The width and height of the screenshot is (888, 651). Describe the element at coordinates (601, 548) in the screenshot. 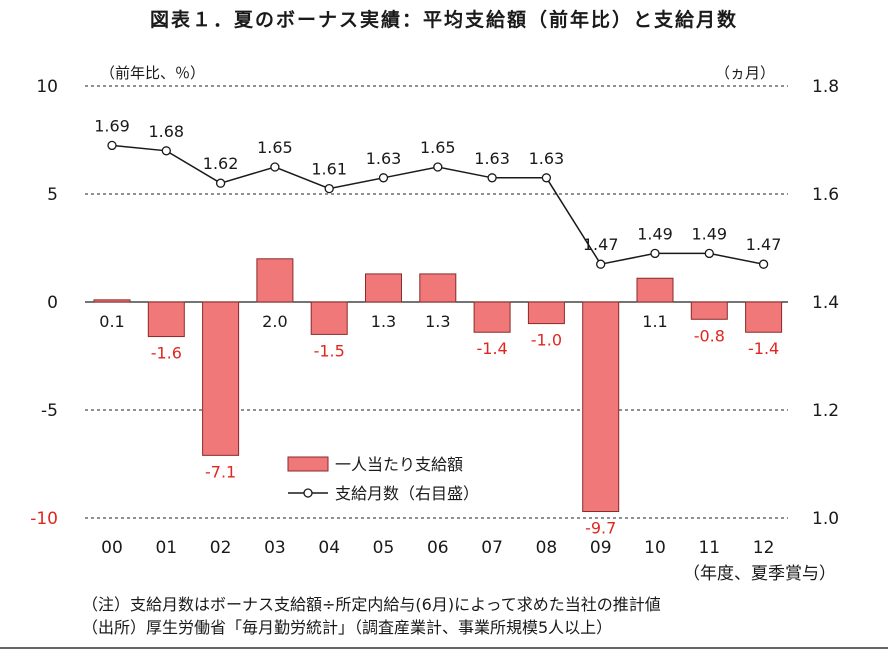

I see `category-label: 09` at that location.